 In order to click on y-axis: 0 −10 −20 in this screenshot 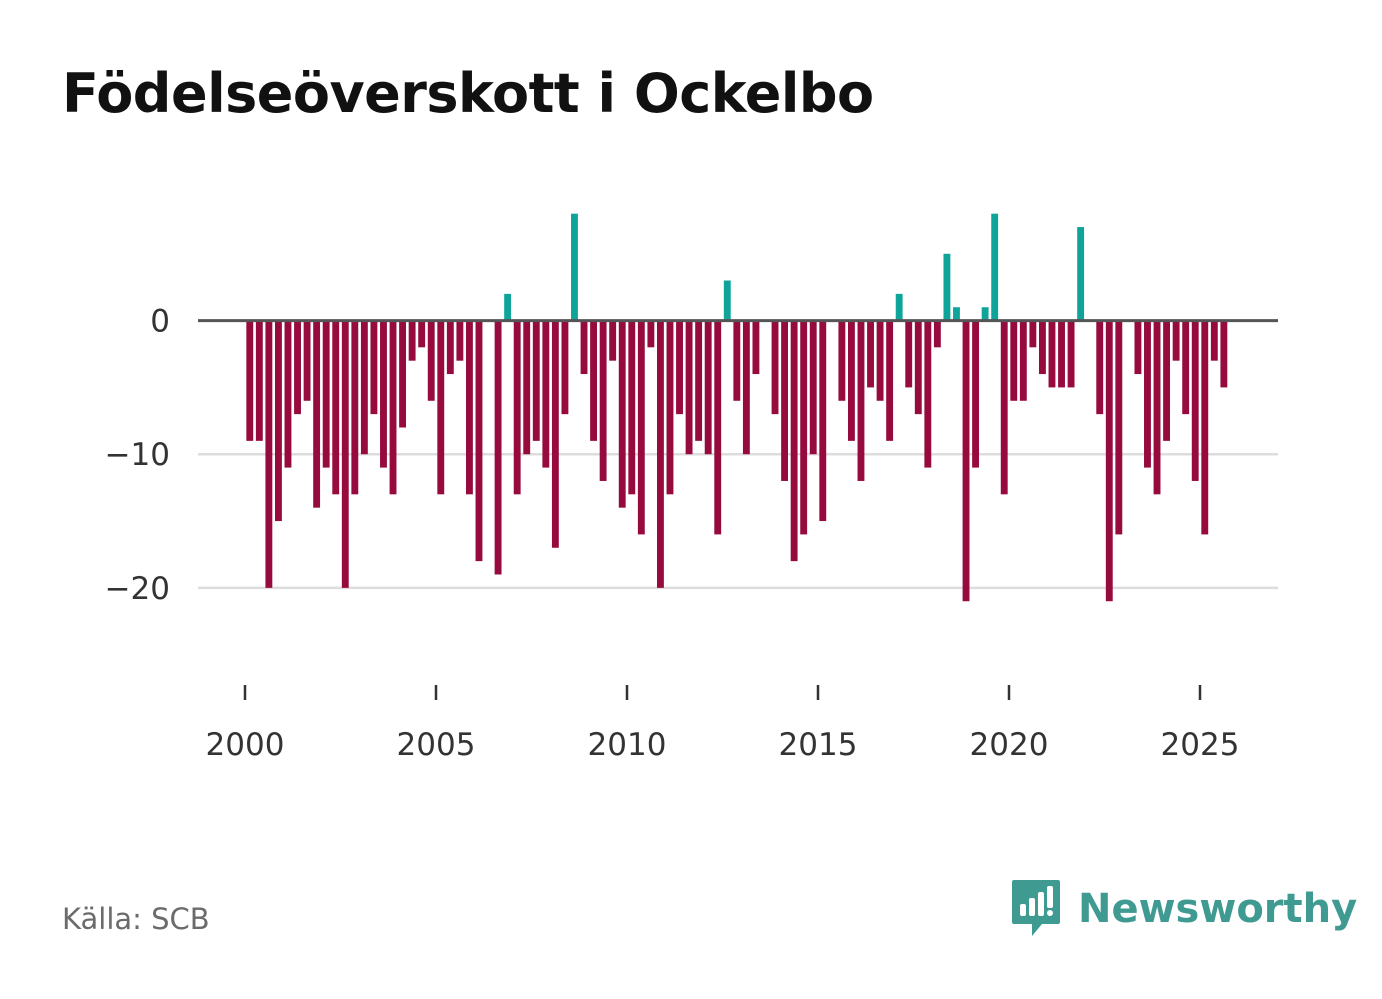, I will do `click(137, 455)`.